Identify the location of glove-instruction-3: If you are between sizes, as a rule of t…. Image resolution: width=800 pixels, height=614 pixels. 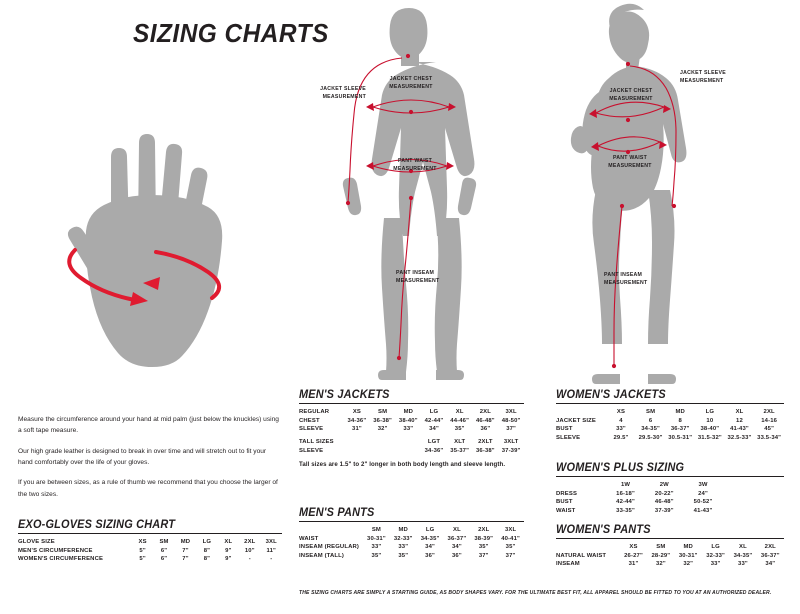
(148, 488).